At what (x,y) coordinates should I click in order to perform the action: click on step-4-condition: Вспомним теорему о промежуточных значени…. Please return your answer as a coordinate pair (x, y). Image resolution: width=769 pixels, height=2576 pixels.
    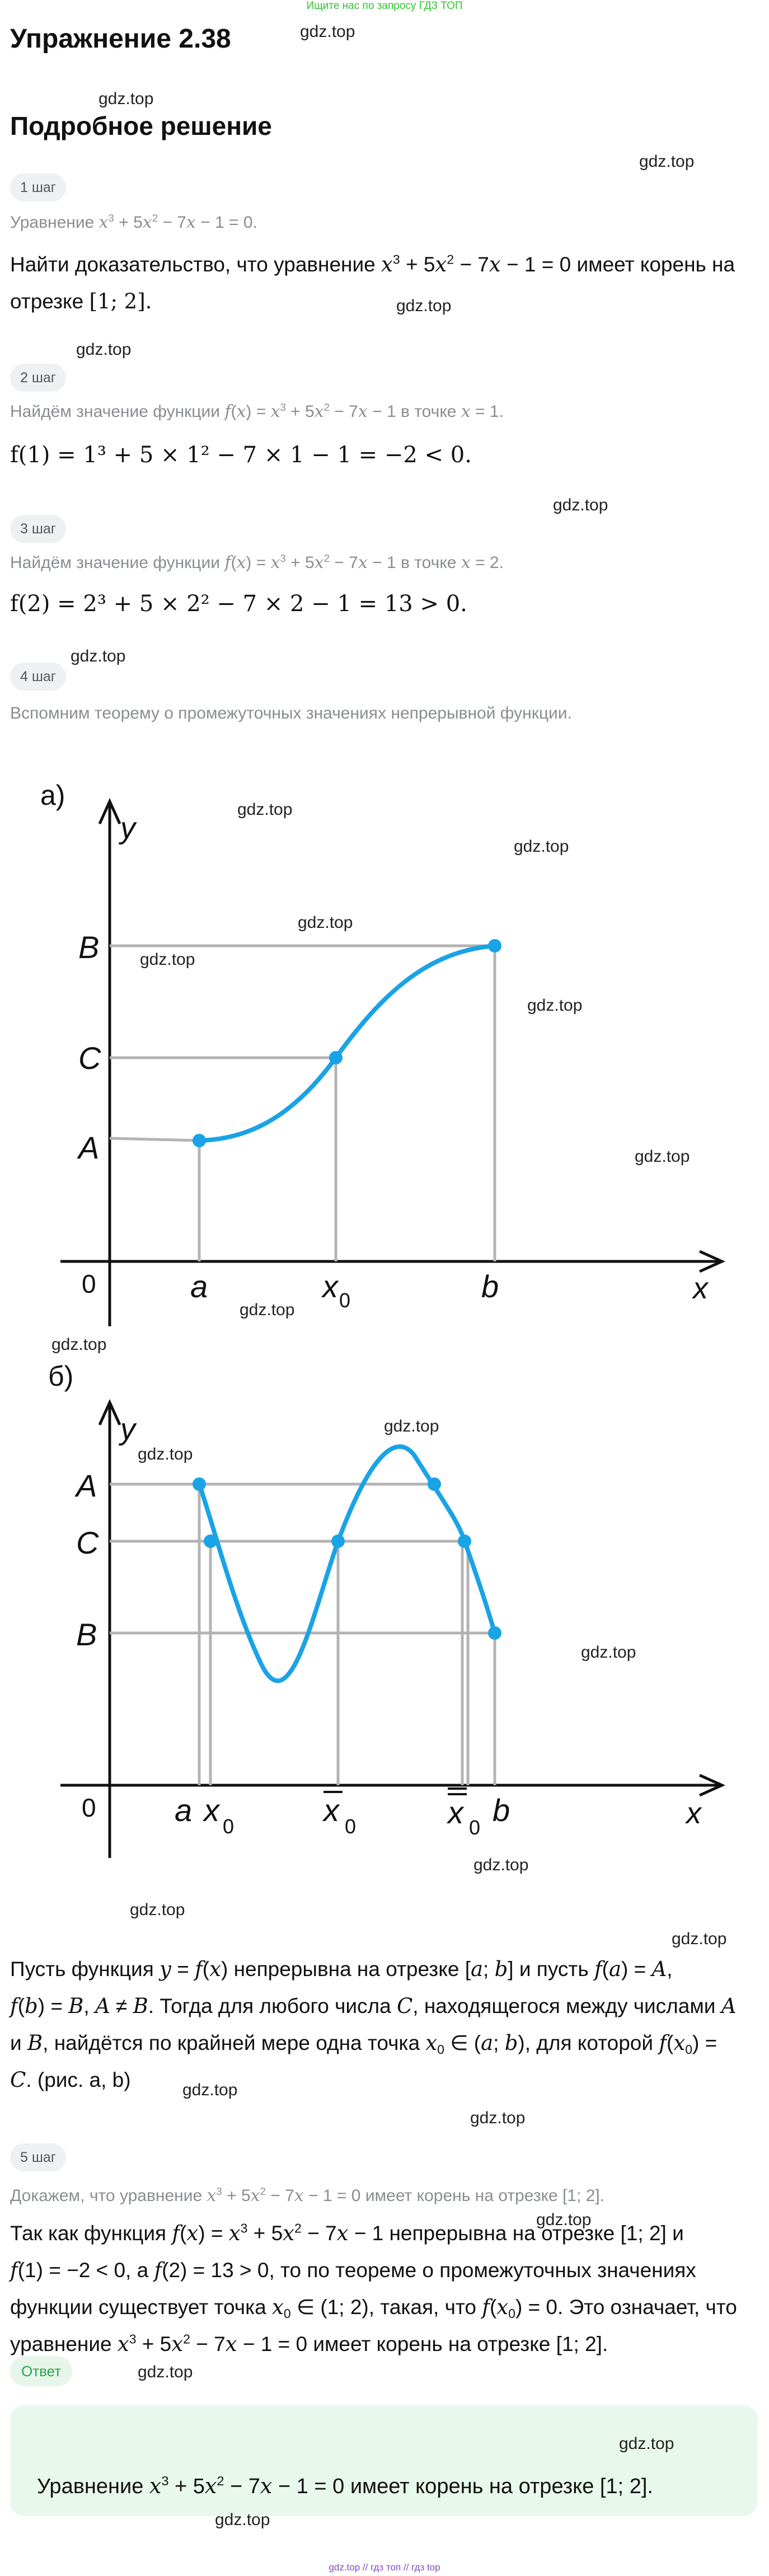
    Looking at the image, I should click on (291, 713).